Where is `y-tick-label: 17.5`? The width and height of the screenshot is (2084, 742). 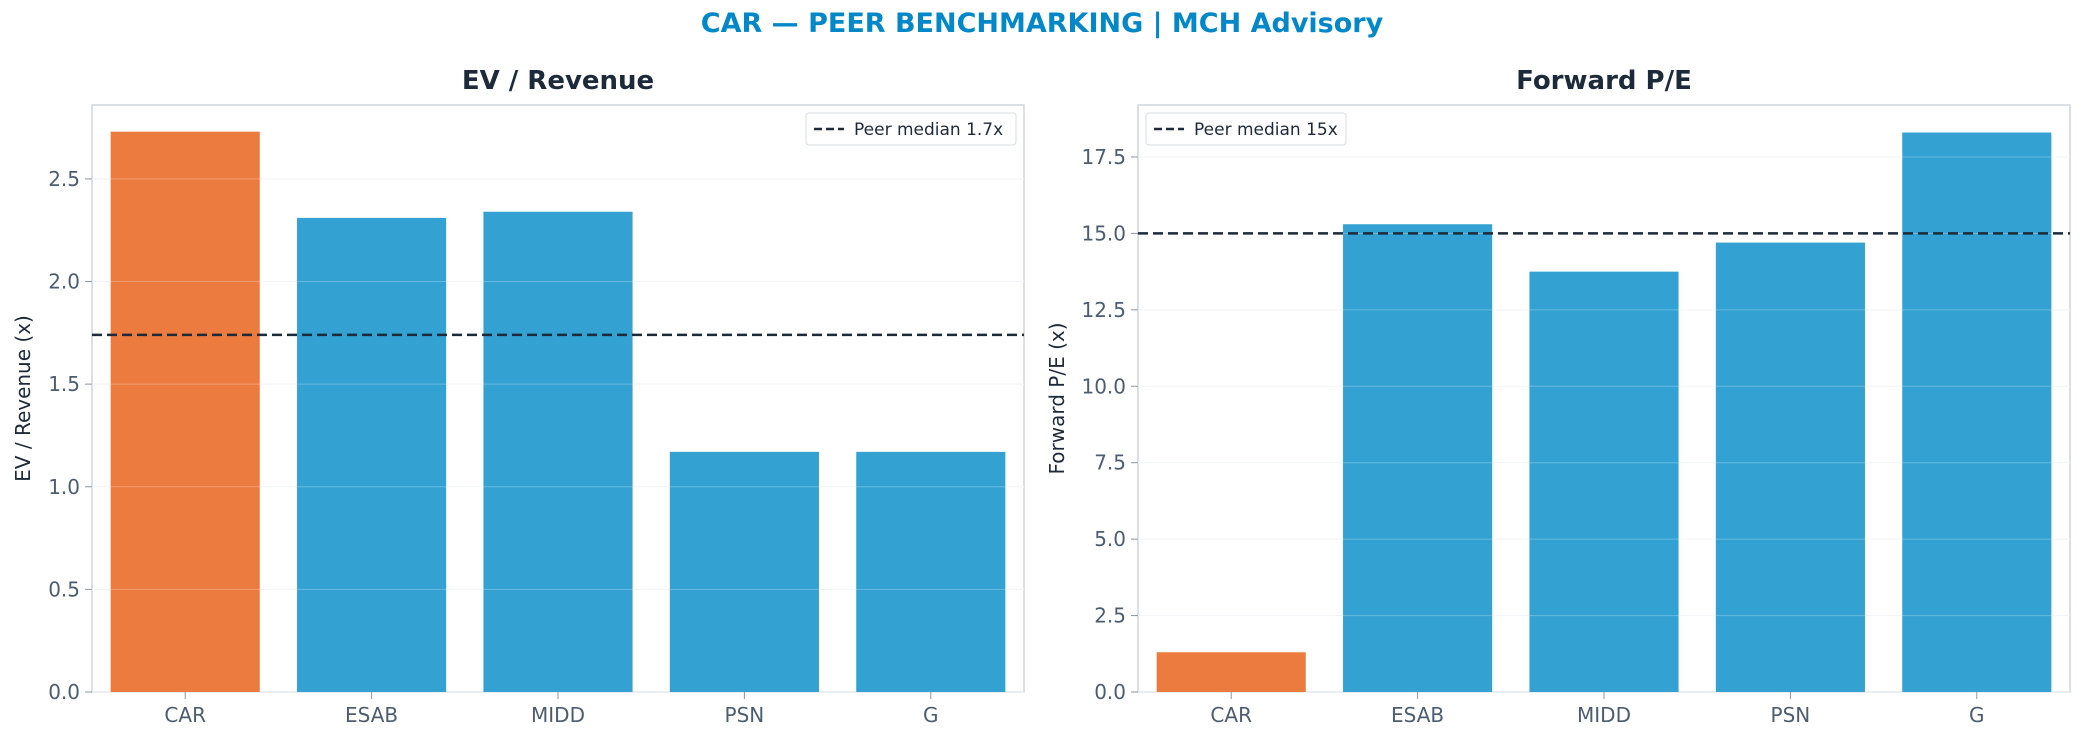
y-tick-label: 17.5 is located at coordinates (1103, 157).